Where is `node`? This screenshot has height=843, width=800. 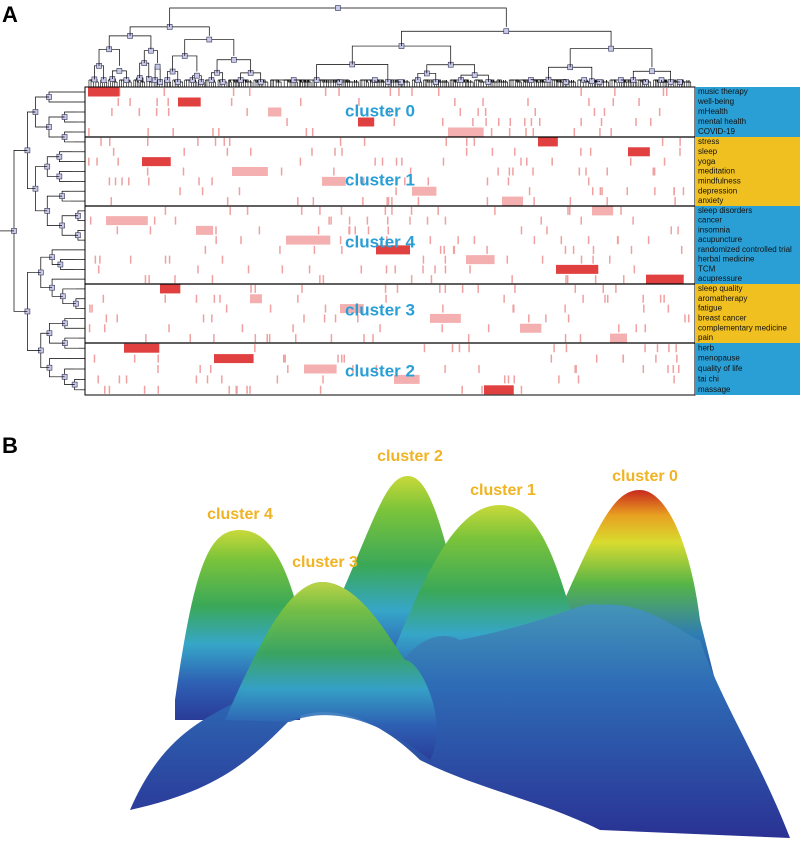
node is located at coordinates (652, 71).